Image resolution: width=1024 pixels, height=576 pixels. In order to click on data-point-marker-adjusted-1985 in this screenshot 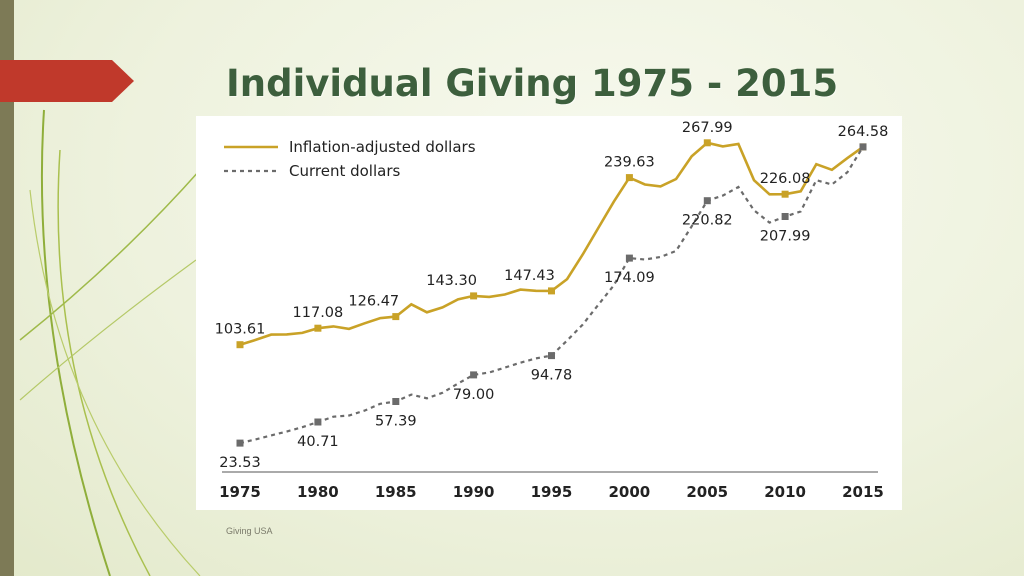, I will do `click(396, 317)`.